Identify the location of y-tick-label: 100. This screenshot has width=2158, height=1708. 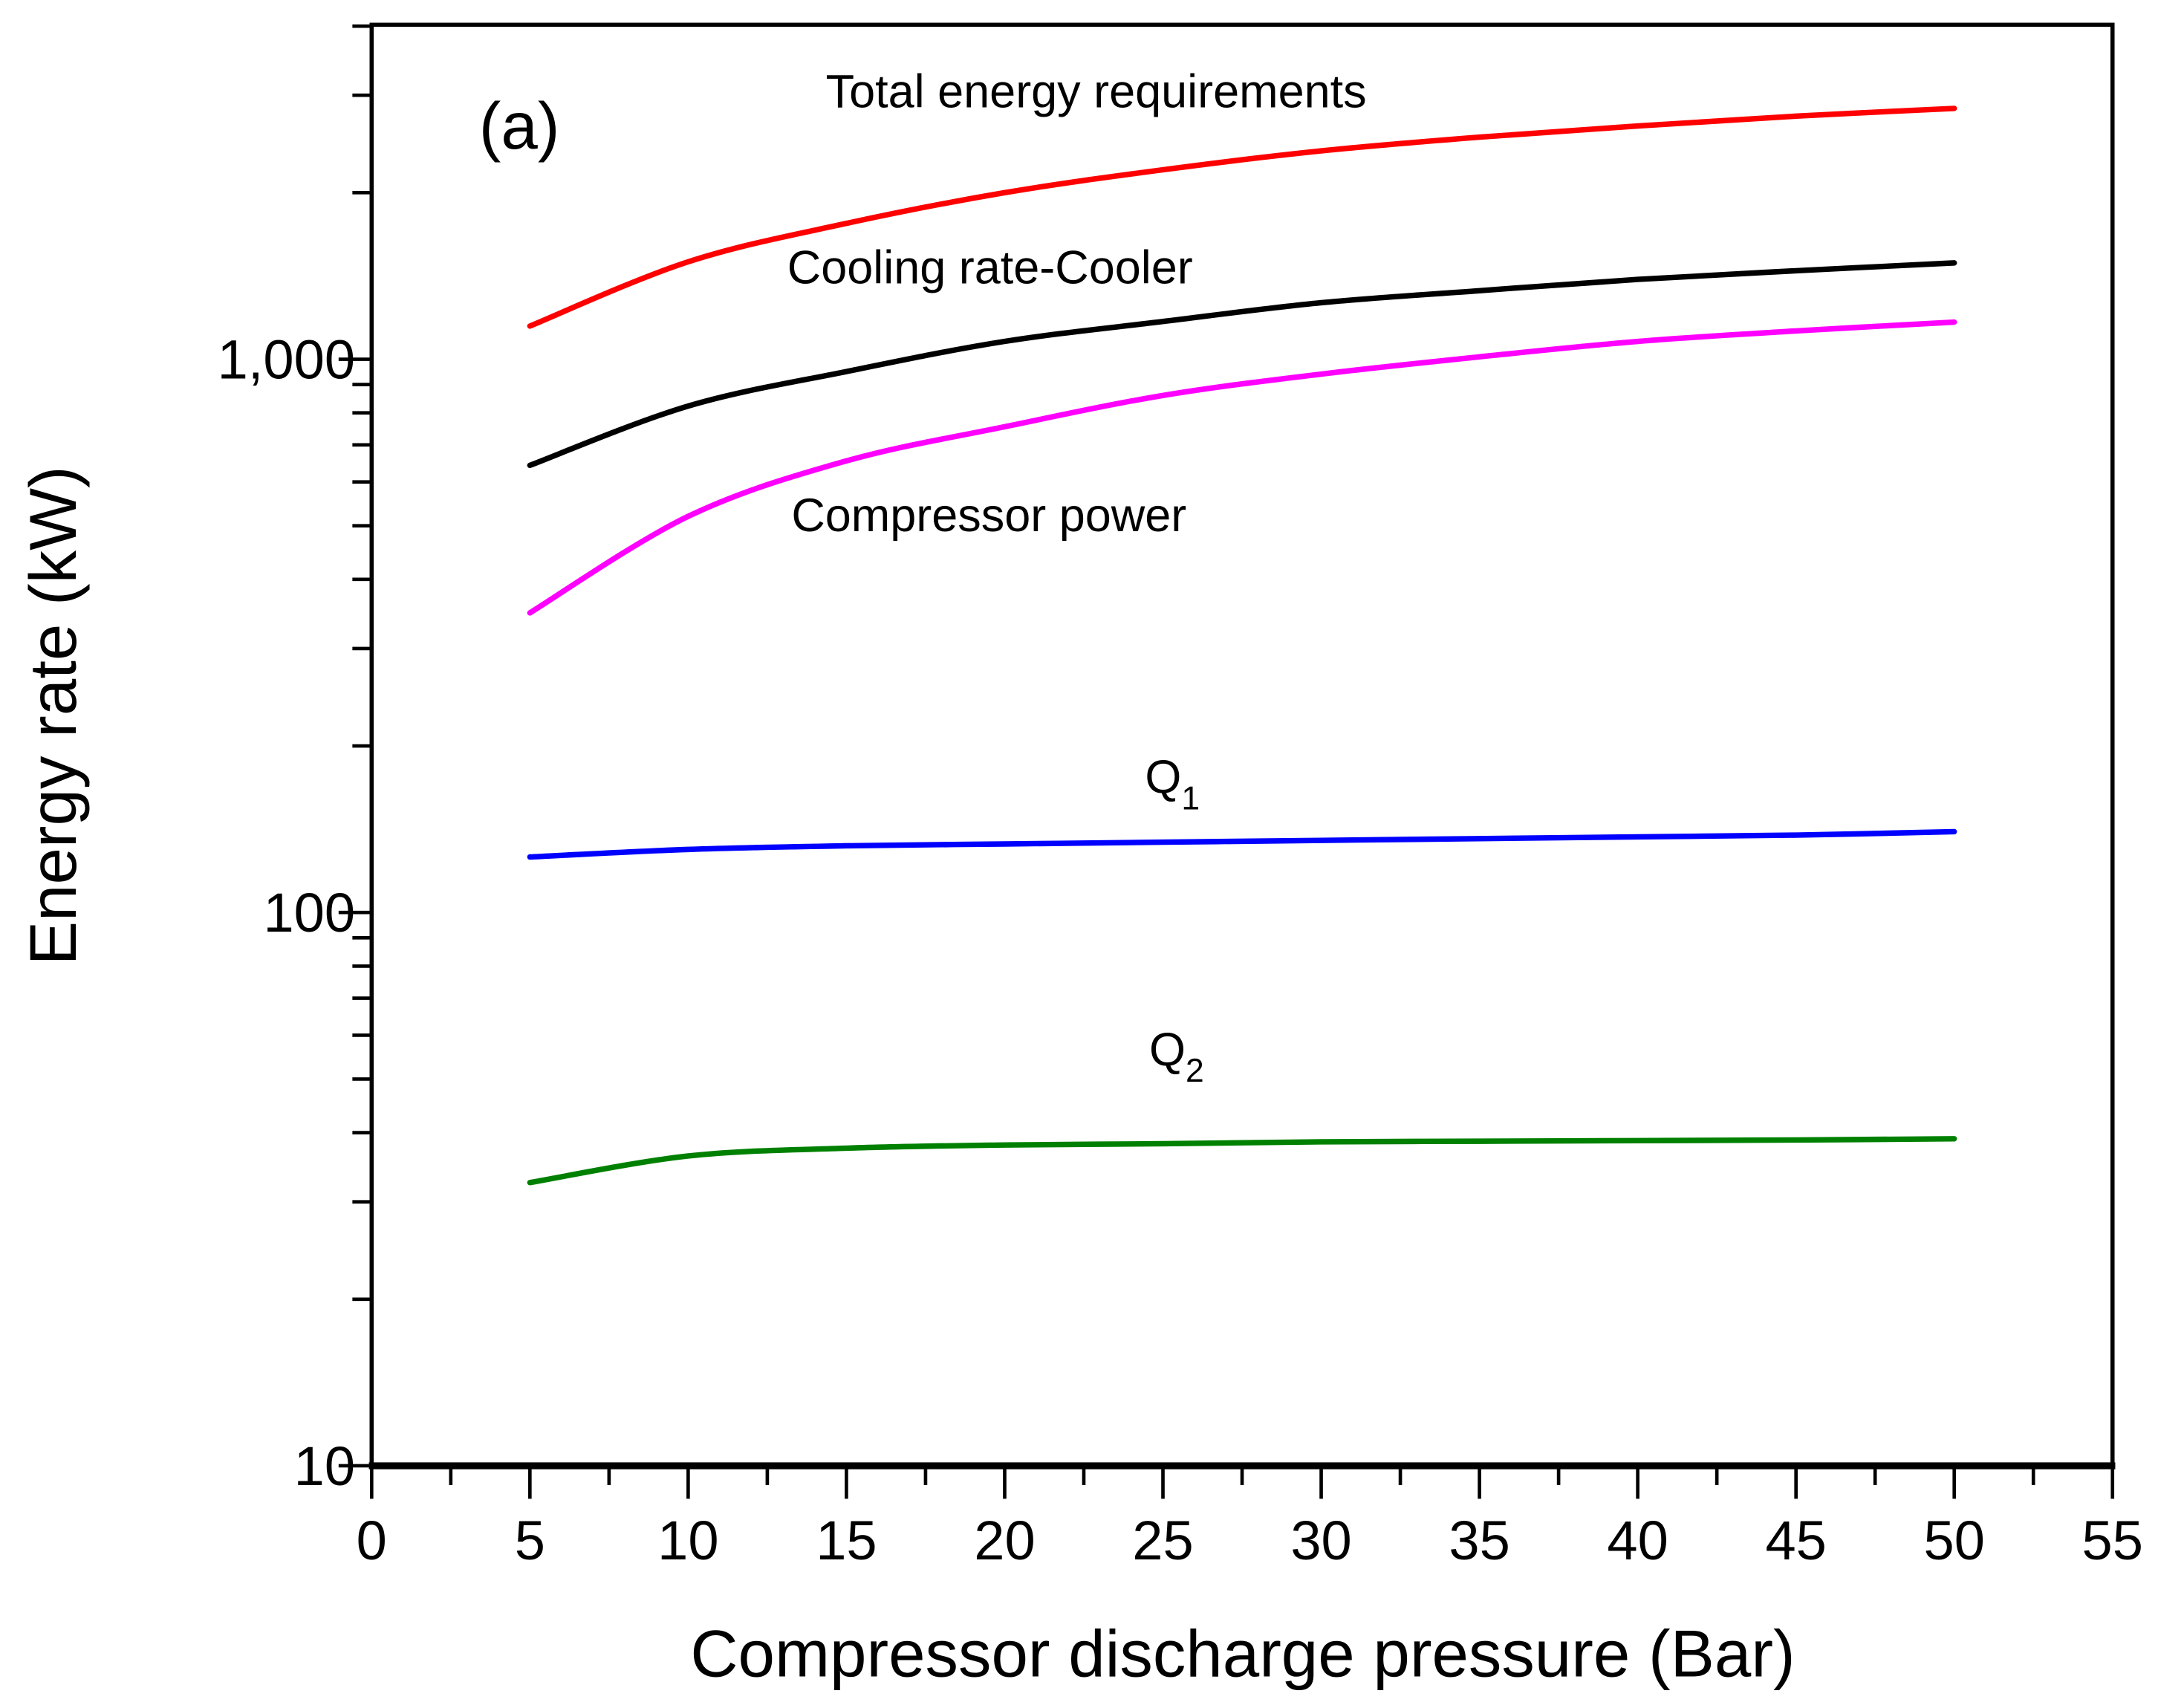
(309, 913).